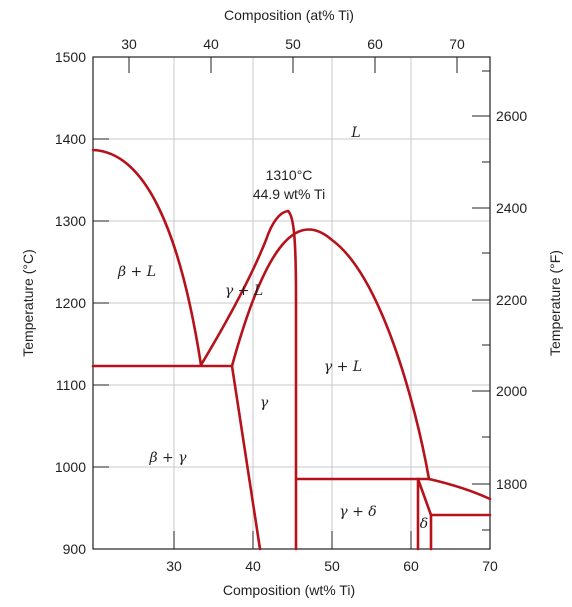 Image resolution: width=572 pixels, height=607 pixels. Describe the element at coordinates (357, 512) in the screenshot. I see `phase-label-gamma-delta: γ + δ` at that location.